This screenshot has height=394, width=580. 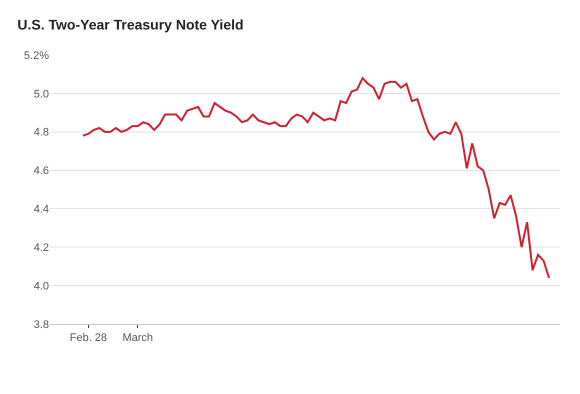 I want to click on y-tick-label: 3.8, so click(x=41, y=324).